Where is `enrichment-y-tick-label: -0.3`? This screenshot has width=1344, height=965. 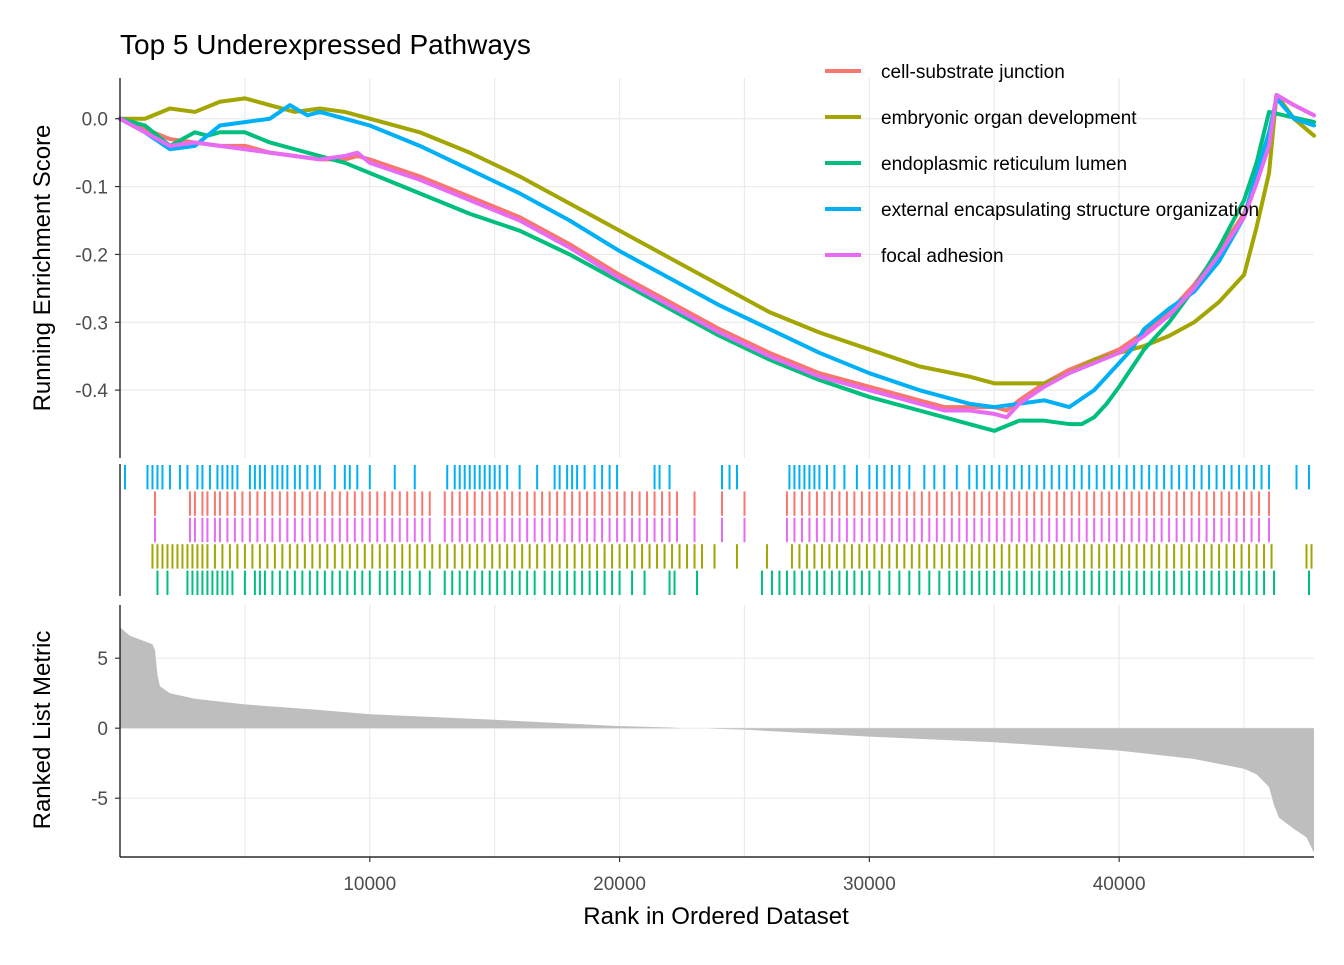
enrichment-y-tick-label: -0.3 is located at coordinates (91, 323).